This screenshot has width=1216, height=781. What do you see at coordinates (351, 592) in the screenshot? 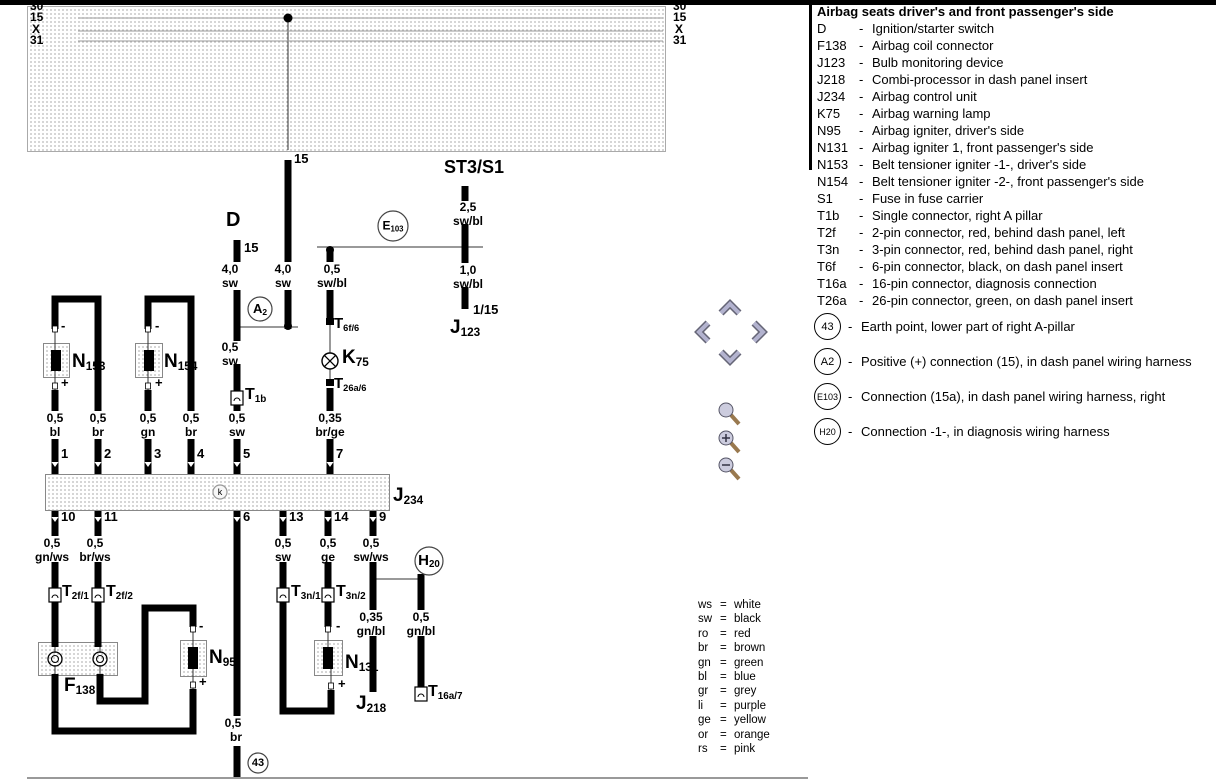
I see `component-label-T3n/2: T3n/2` at bounding box center [351, 592].